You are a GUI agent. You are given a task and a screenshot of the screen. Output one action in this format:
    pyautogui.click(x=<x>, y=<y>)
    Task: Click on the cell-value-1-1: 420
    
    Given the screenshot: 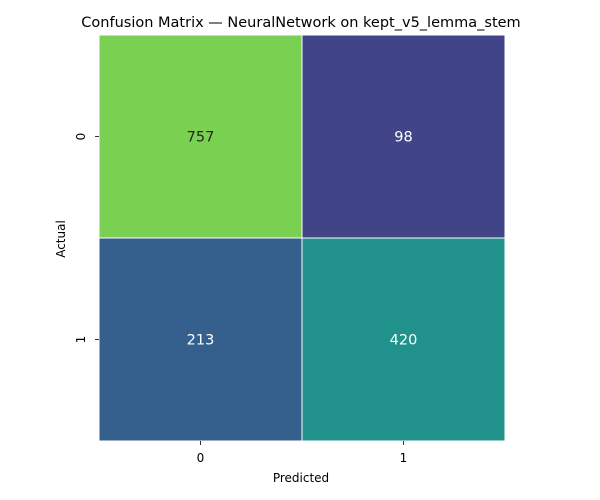 What is the action you would take?
    pyautogui.click(x=404, y=341)
    